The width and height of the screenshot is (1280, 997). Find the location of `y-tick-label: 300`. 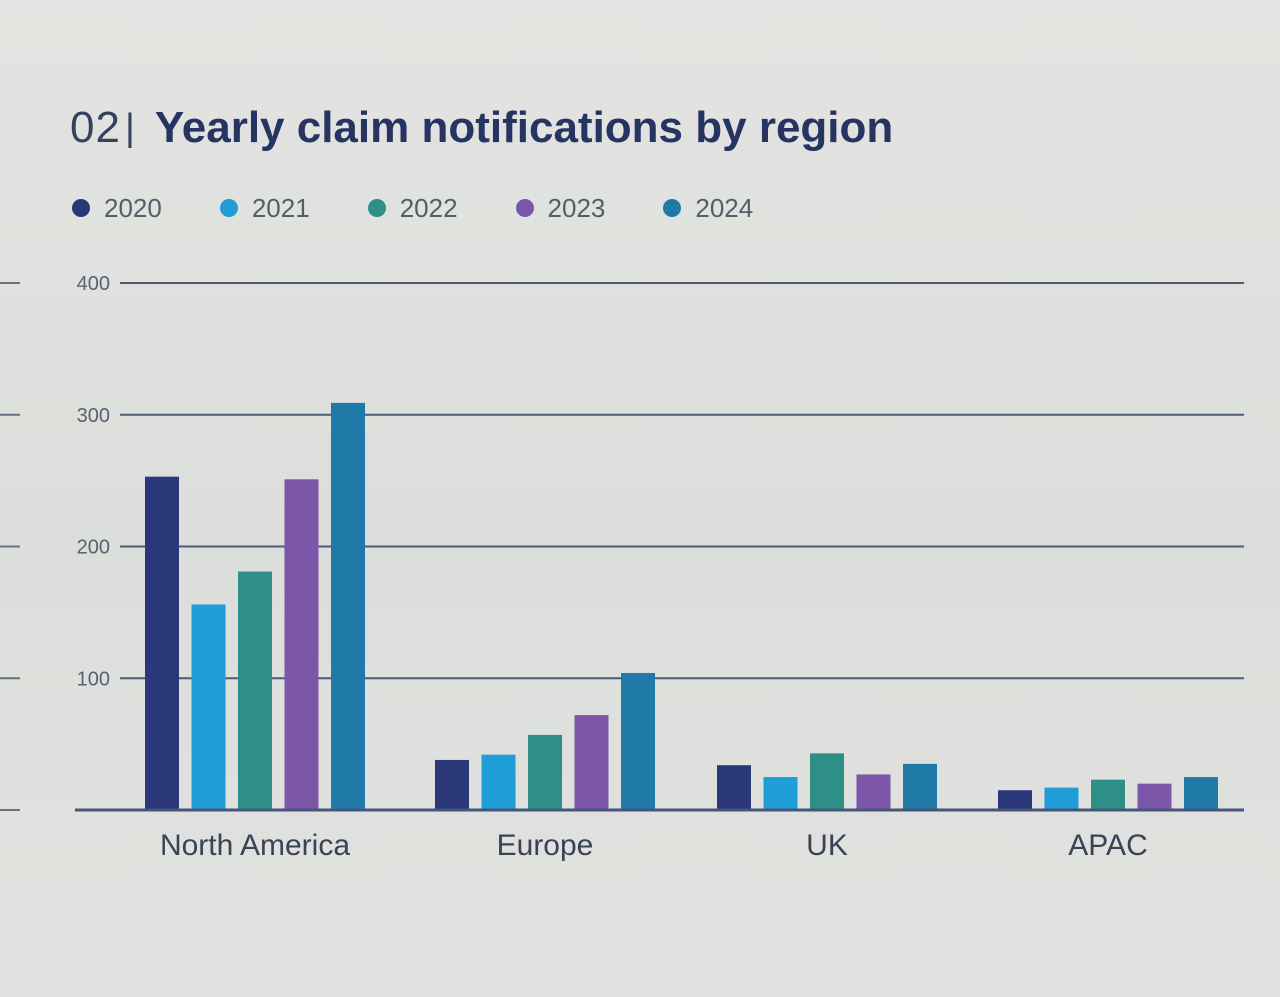

y-tick-label: 300 is located at coordinates (93, 416).